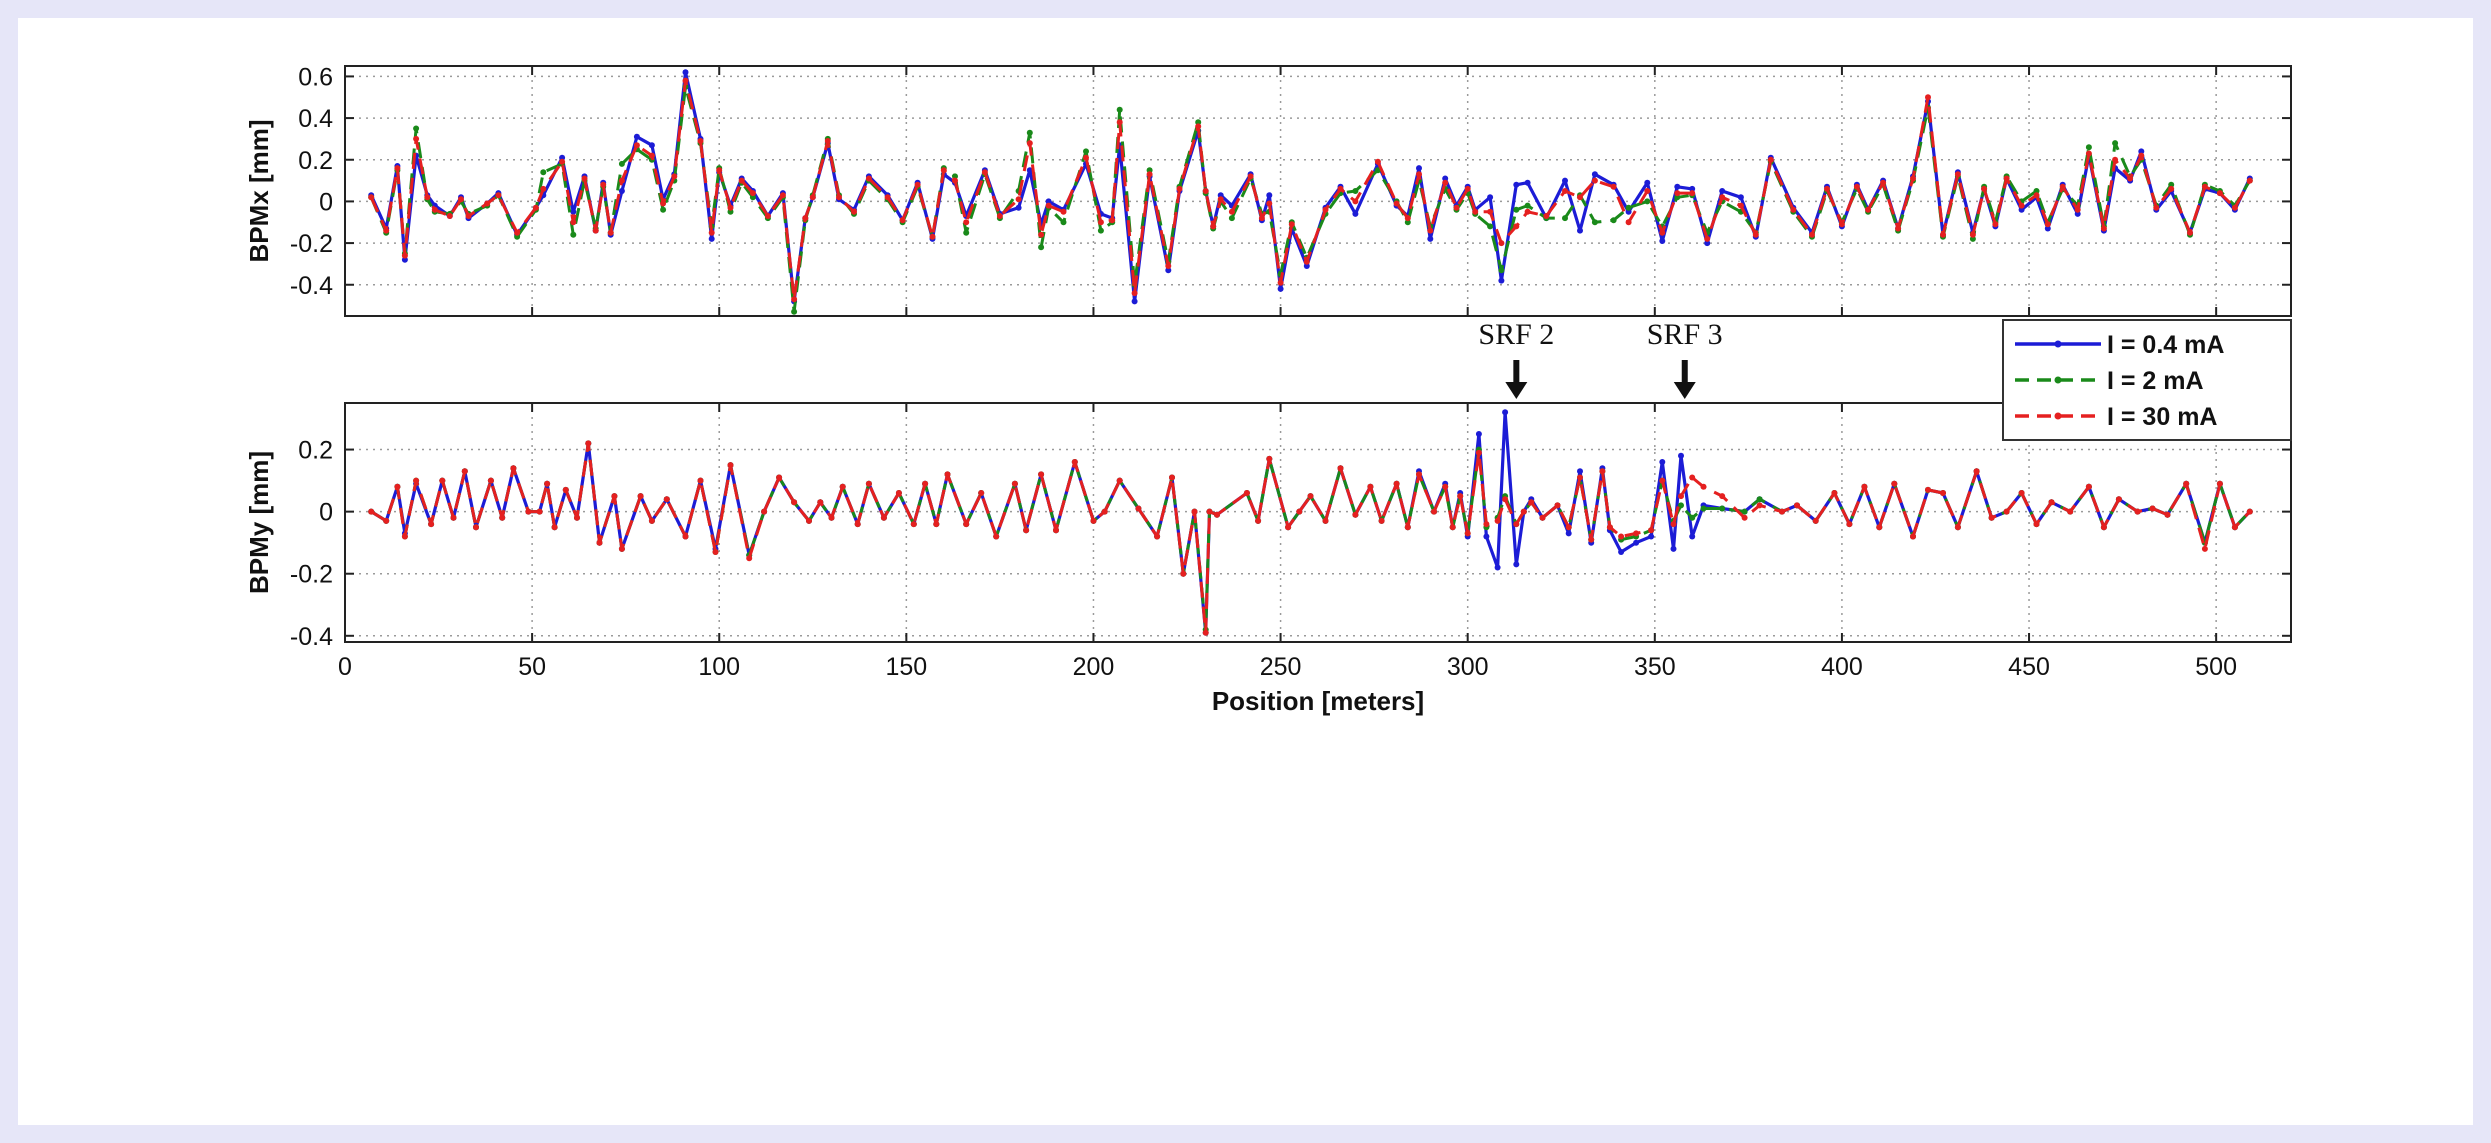 The image size is (2491, 1143). What do you see at coordinates (315, 77) in the screenshot?
I see `y-tick-label: 0.6` at bounding box center [315, 77].